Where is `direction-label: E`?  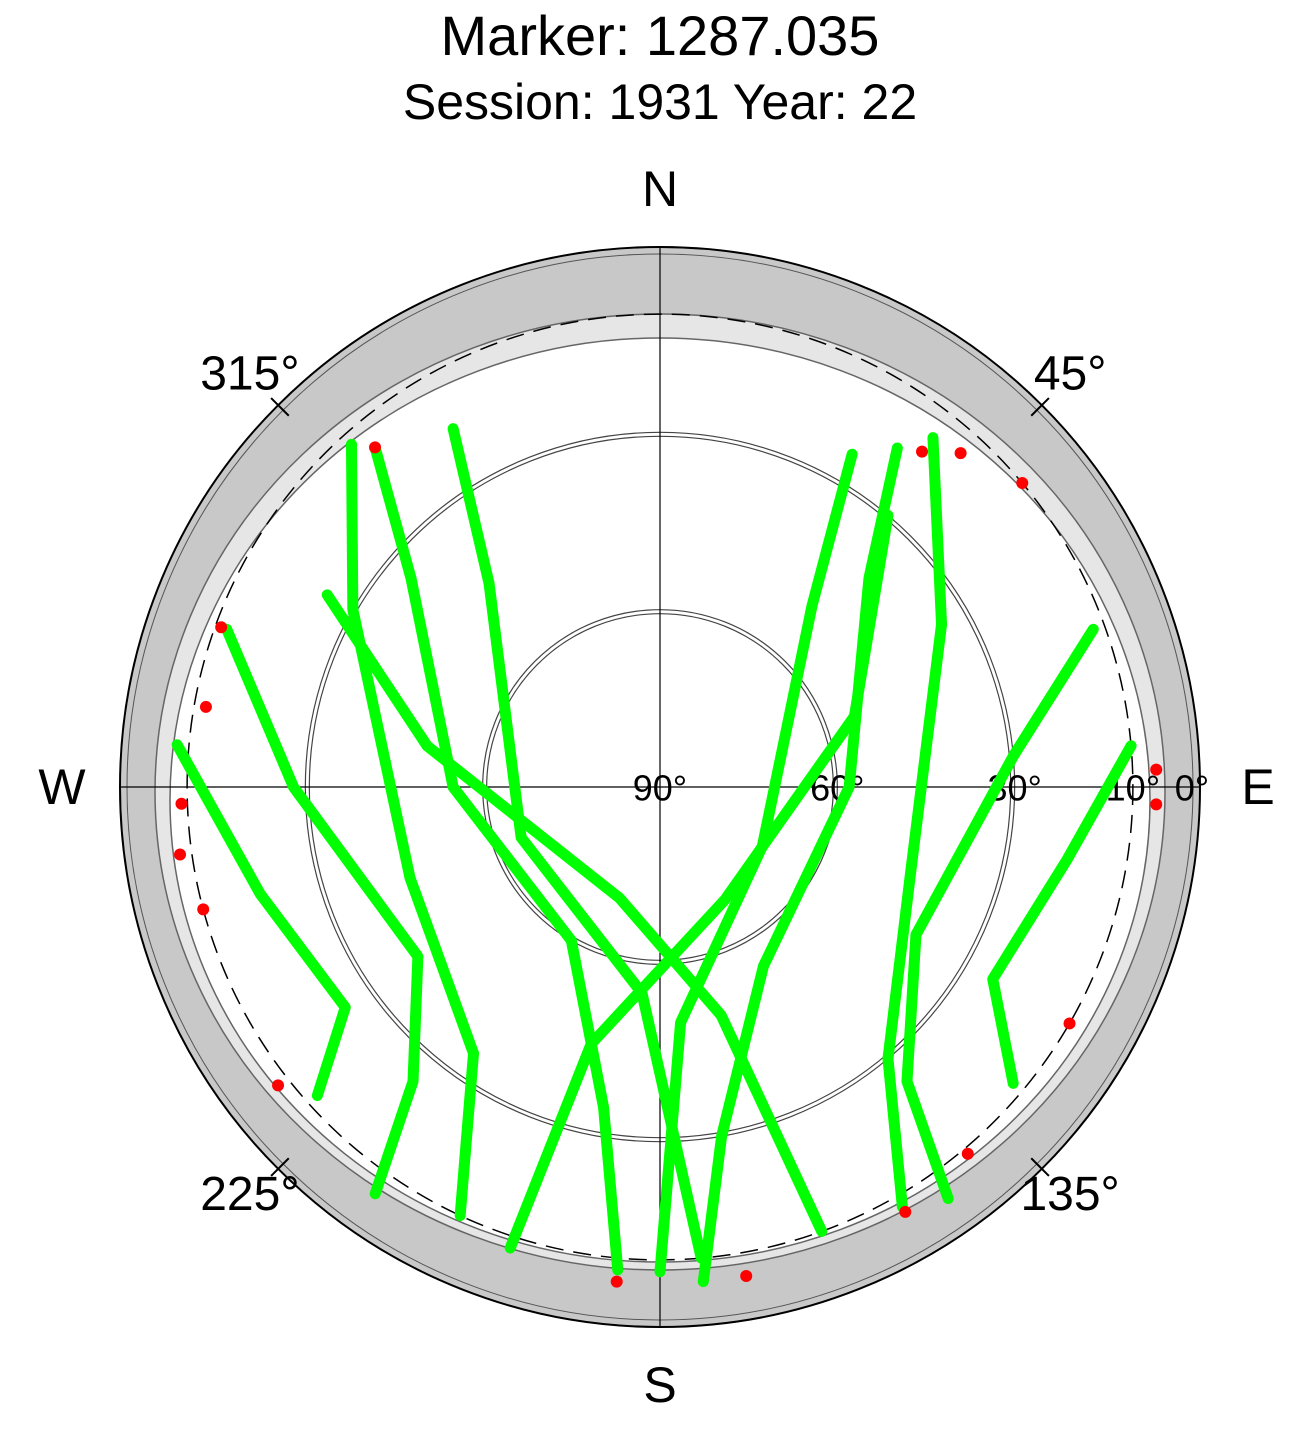
direction-label: E is located at coordinates (1257, 787).